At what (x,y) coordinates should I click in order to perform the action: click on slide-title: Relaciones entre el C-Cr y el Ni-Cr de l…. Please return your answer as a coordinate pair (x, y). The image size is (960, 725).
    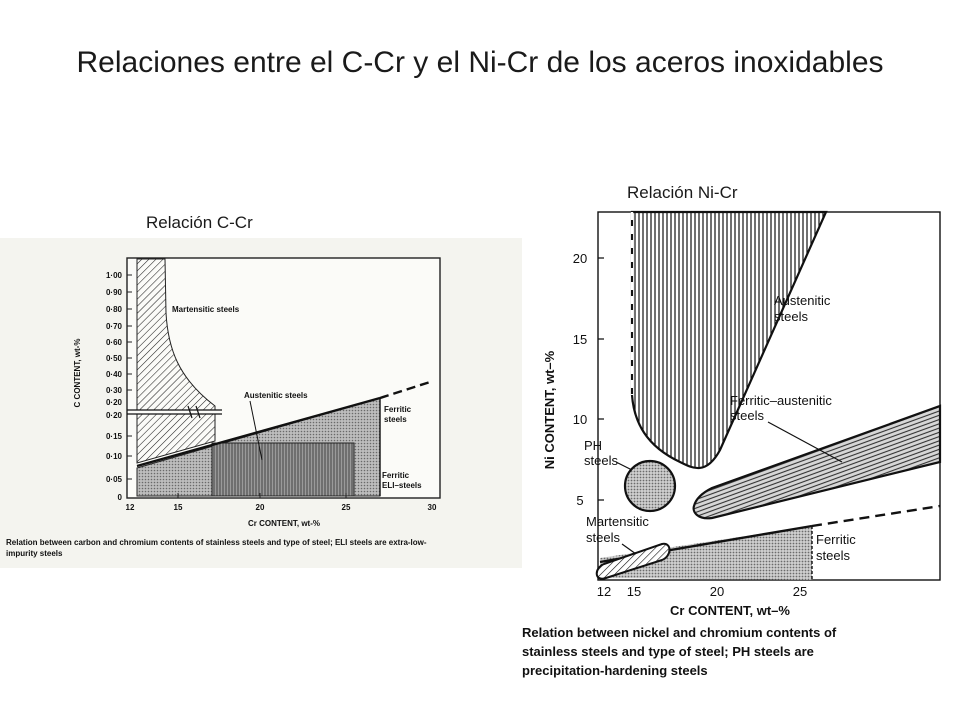
    Looking at the image, I should click on (480, 62).